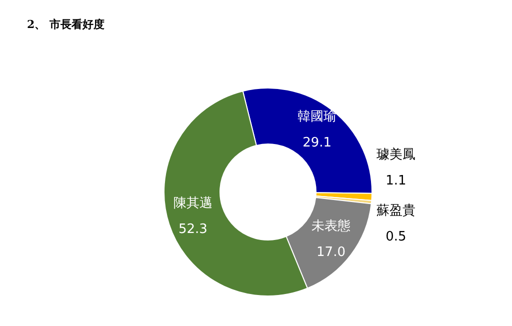 This screenshot has height=326, width=512. Describe the element at coordinates (396, 154) in the screenshot. I see `slice-label: 璩美鳳` at that location.